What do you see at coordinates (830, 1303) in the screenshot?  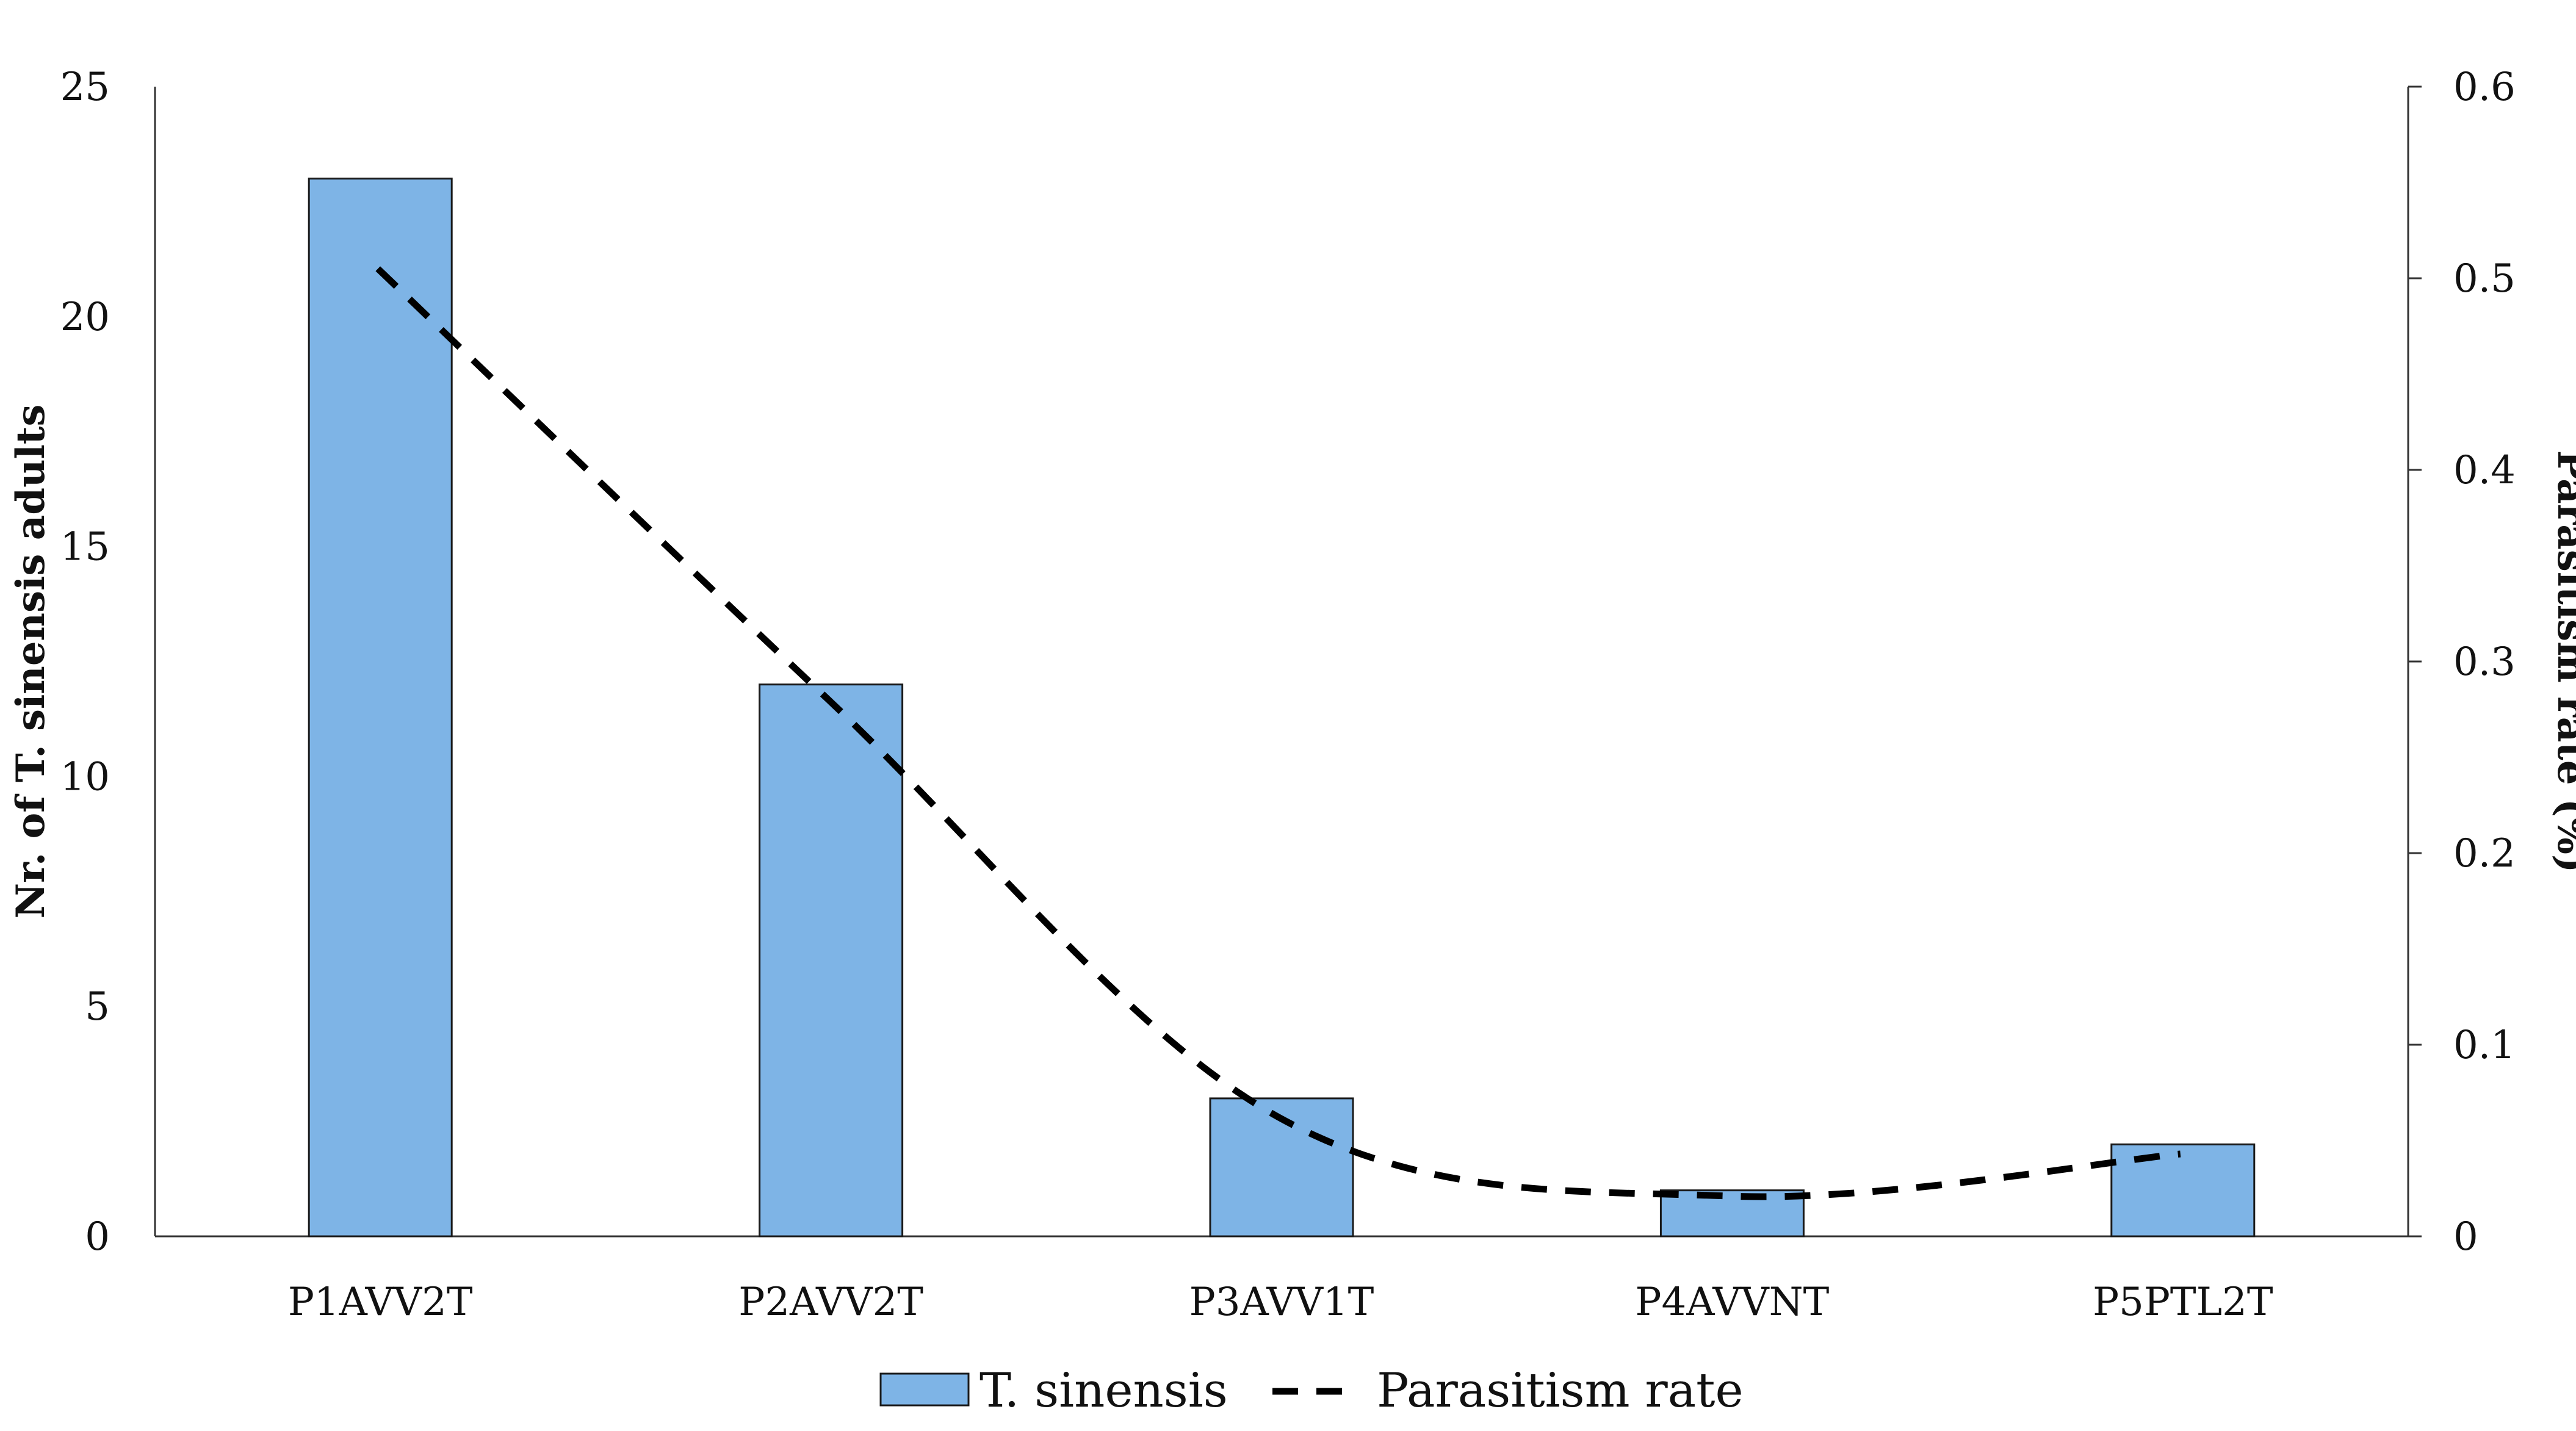 I see `x-tick-label: P2AVV2T` at bounding box center [830, 1303].